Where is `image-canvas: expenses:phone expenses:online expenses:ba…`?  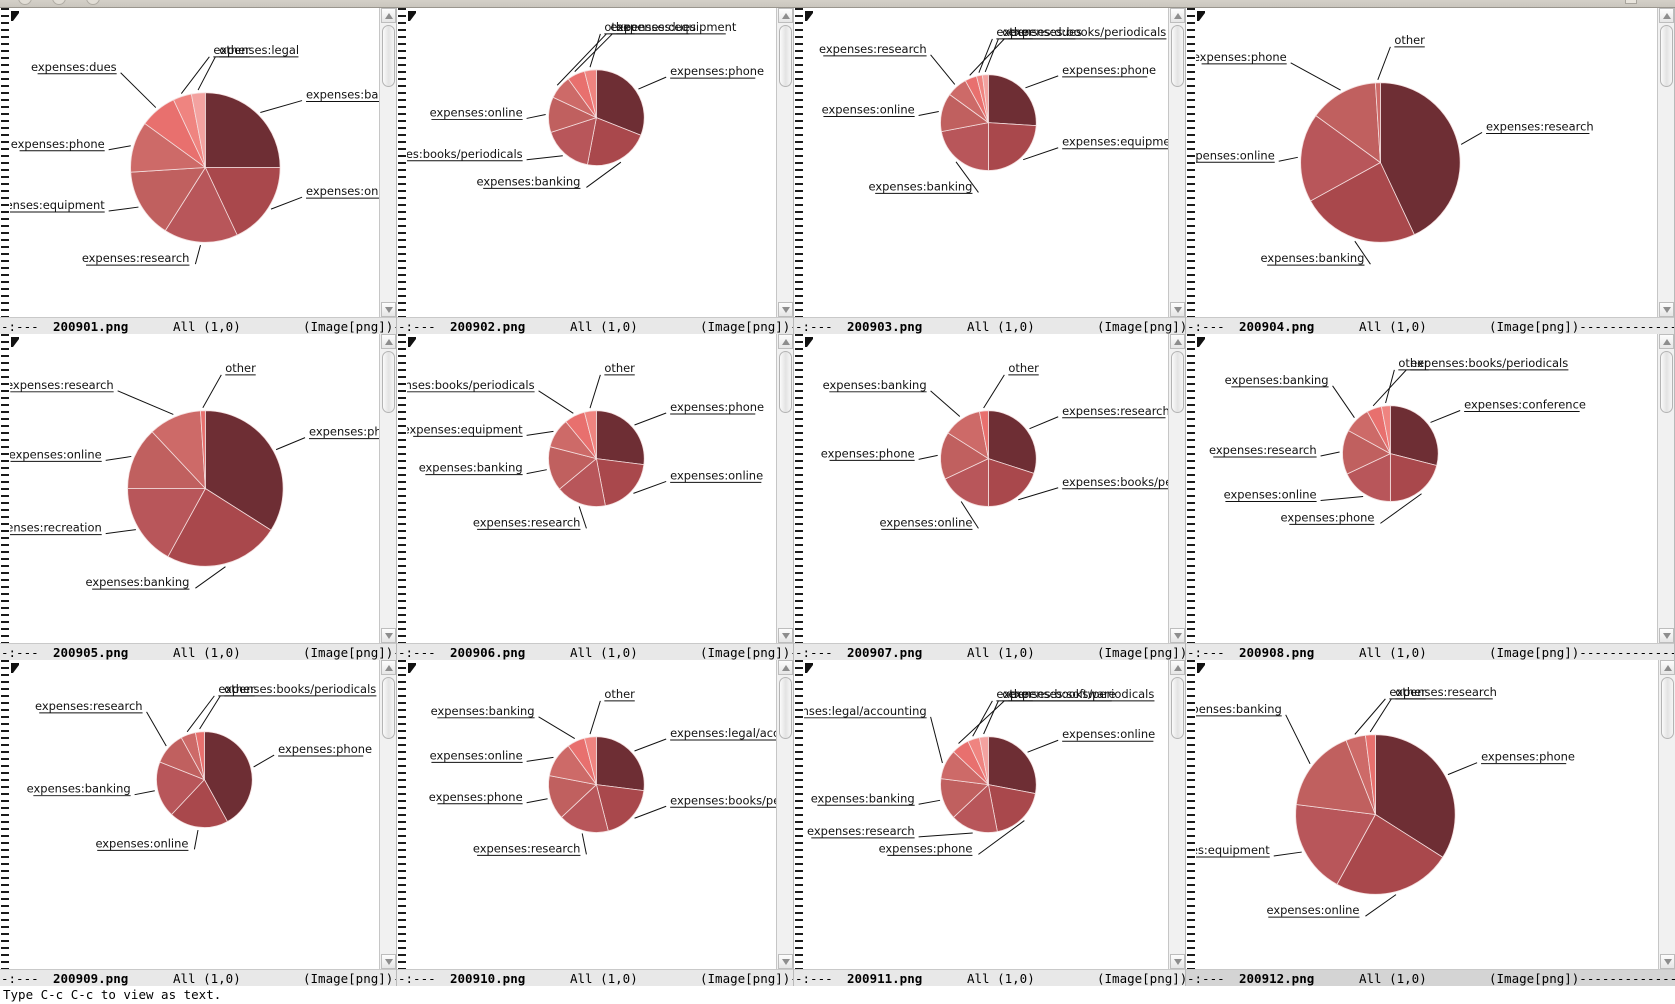 image-canvas: expenses:phone expenses:online expenses:ba… is located at coordinates (194, 814).